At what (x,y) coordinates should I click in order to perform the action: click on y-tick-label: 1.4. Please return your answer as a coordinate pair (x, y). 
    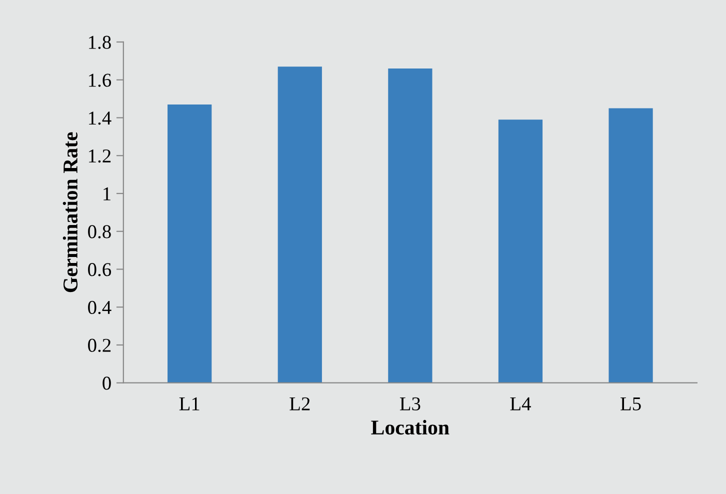
    Looking at the image, I should click on (100, 118).